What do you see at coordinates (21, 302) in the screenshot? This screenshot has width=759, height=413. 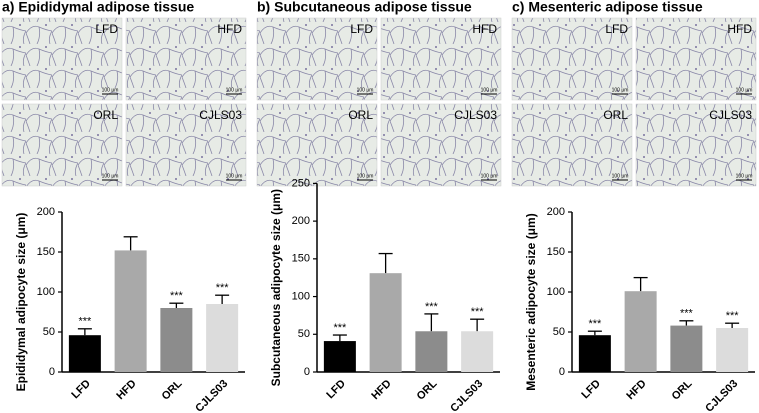 I see `y-axis-title: Epididymal adipocyte size (μm)` at bounding box center [21, 302].